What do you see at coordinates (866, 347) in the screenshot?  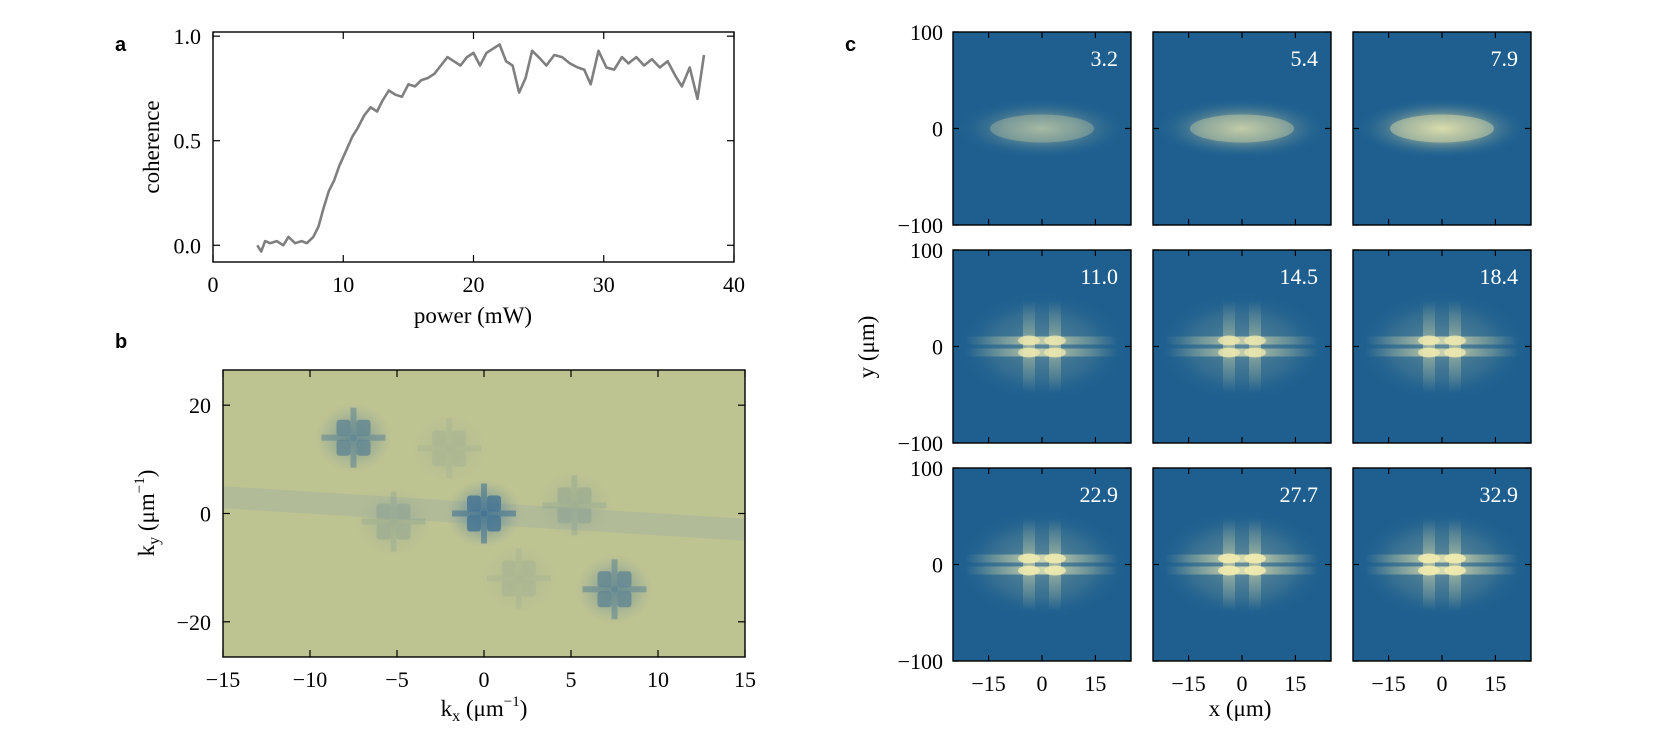 I see `panel-c-y-axis-label: y (μm)` at bounding box center [866, 347].